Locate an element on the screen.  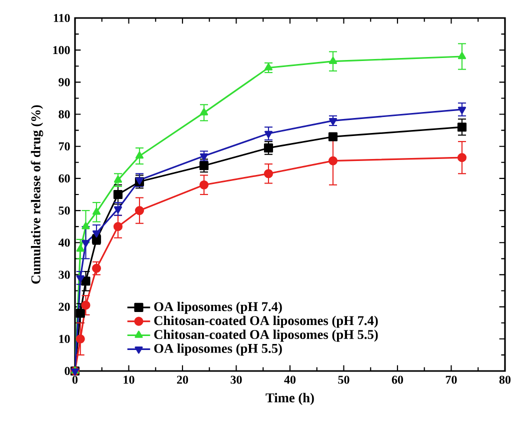
legend-label: Chitosan-coated OA liposomes (pH 5.5) is located at coordinates (266, 336).